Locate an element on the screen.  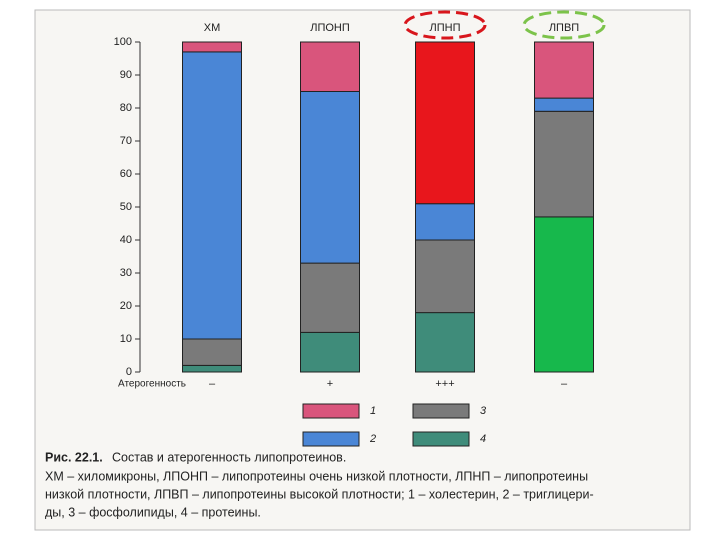
y-tick-label: 80 is located at coordinates (126, 108).